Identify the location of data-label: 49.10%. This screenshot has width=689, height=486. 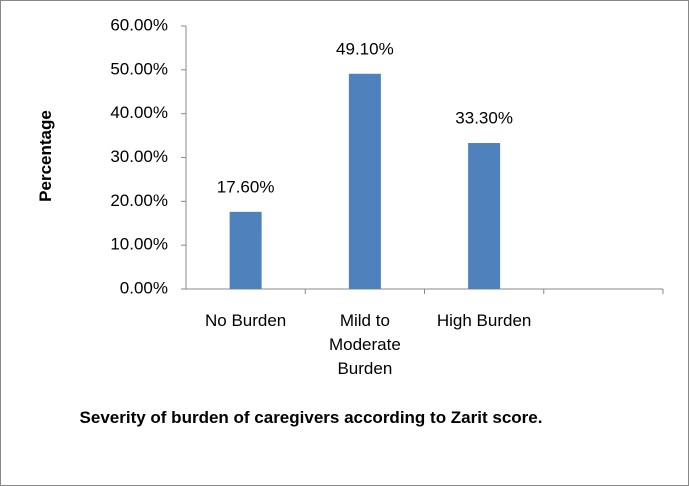
(365, 48).